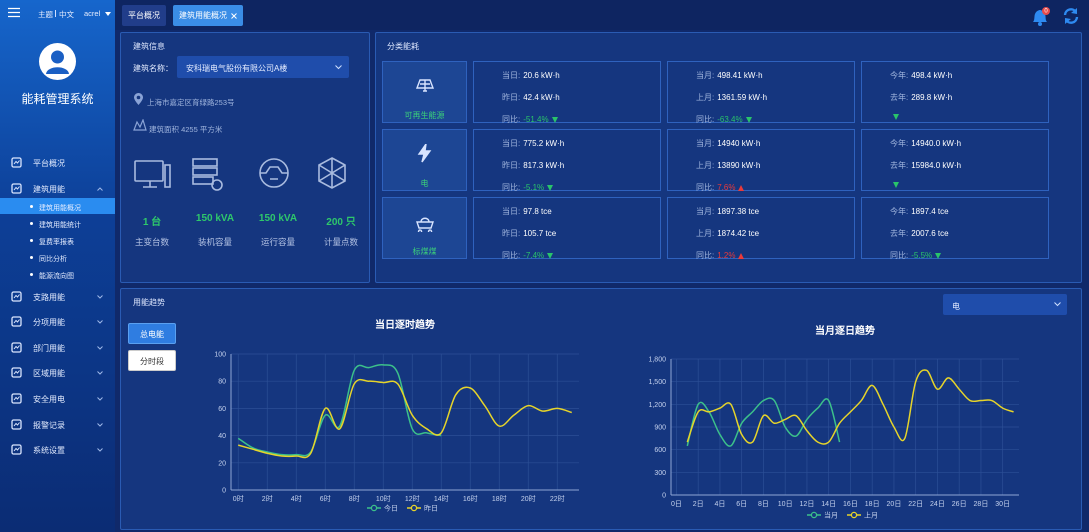  What do you see at coordinates (1046, 12) in the screenshot?
I see `notification-count: 0` at bounding box center [1046, 12].